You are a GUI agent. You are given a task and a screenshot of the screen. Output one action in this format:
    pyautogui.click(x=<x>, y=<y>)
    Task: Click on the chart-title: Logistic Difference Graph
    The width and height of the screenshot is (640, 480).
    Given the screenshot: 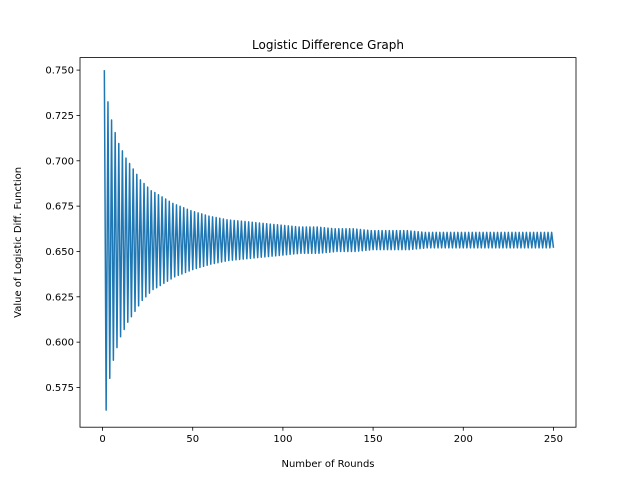 What is the action you would take?
    pyautogui.click(x=328, y=45)
    